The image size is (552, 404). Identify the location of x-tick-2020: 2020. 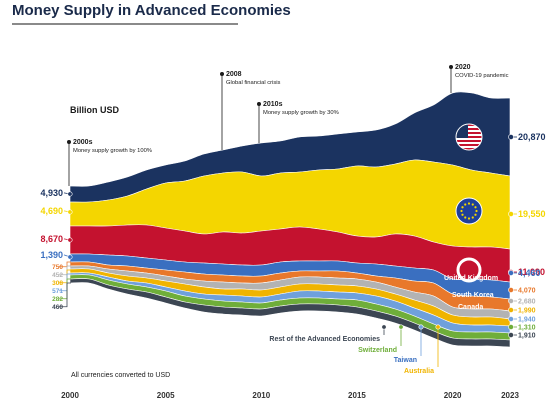
(453, 395).